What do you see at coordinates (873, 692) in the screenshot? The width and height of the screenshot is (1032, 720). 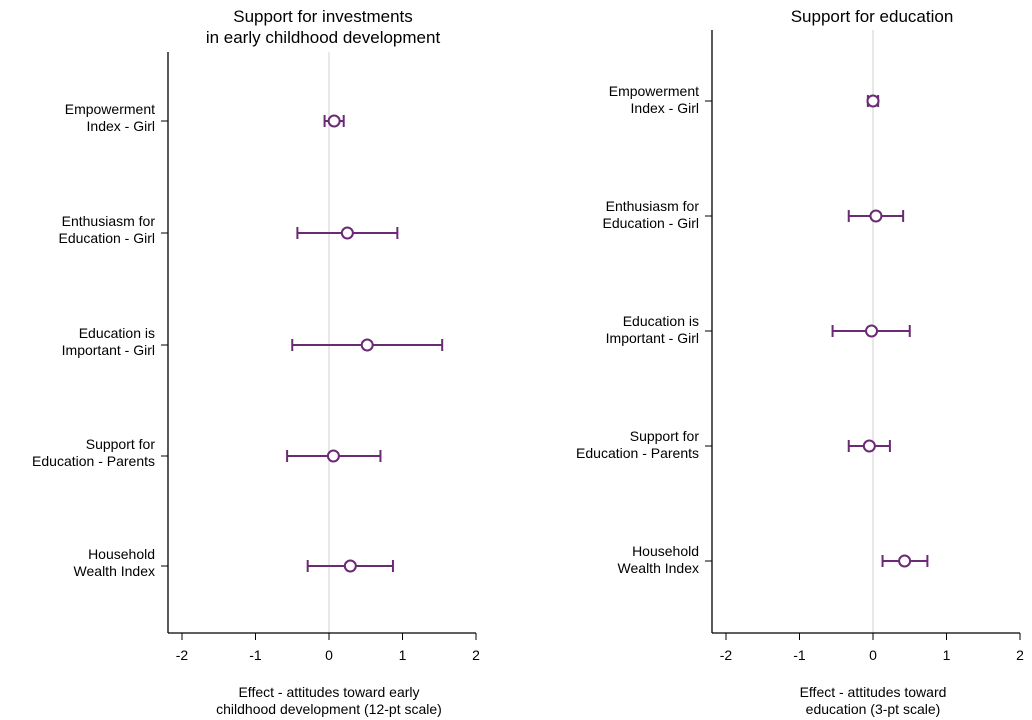 I see `right-x-axis-title-line-1: Effect - attitudes toward` at bounding box center [873, 692].